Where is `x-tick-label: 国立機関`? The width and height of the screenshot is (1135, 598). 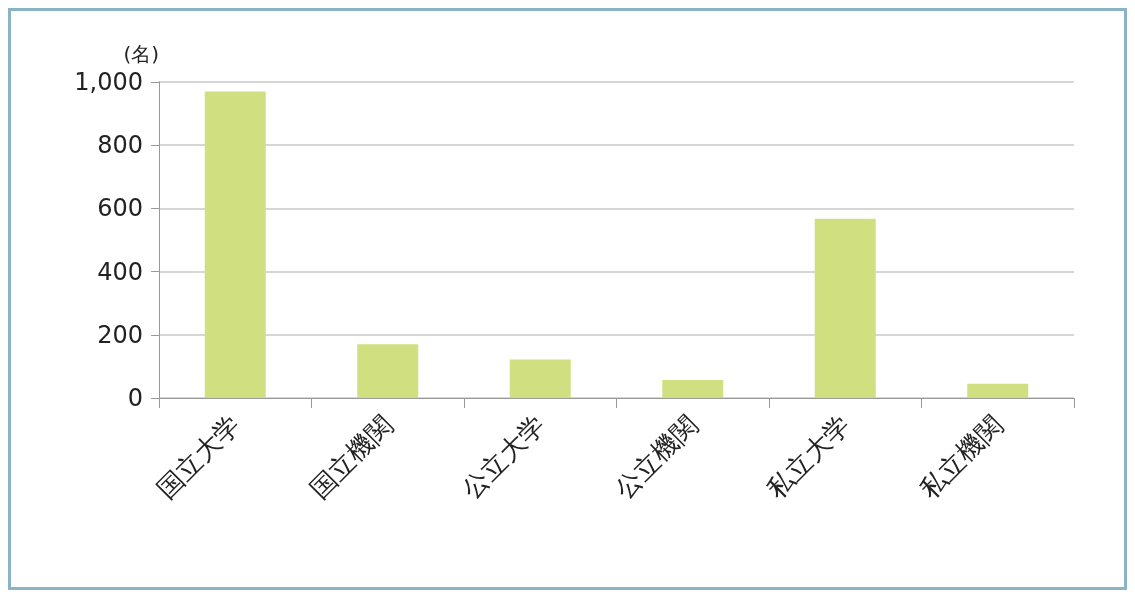
x-tick-label: 国立機関 is located at coordinates (351, 457).